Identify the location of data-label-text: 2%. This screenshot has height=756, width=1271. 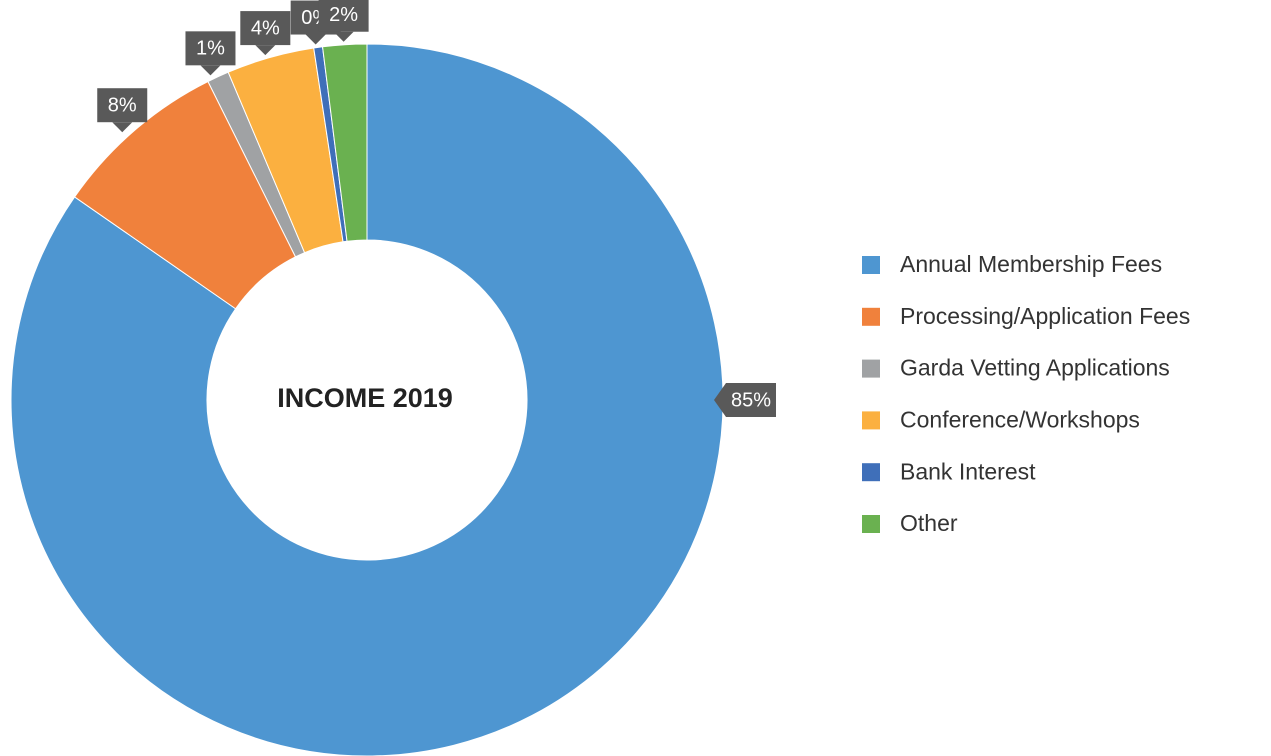
(343, 15).